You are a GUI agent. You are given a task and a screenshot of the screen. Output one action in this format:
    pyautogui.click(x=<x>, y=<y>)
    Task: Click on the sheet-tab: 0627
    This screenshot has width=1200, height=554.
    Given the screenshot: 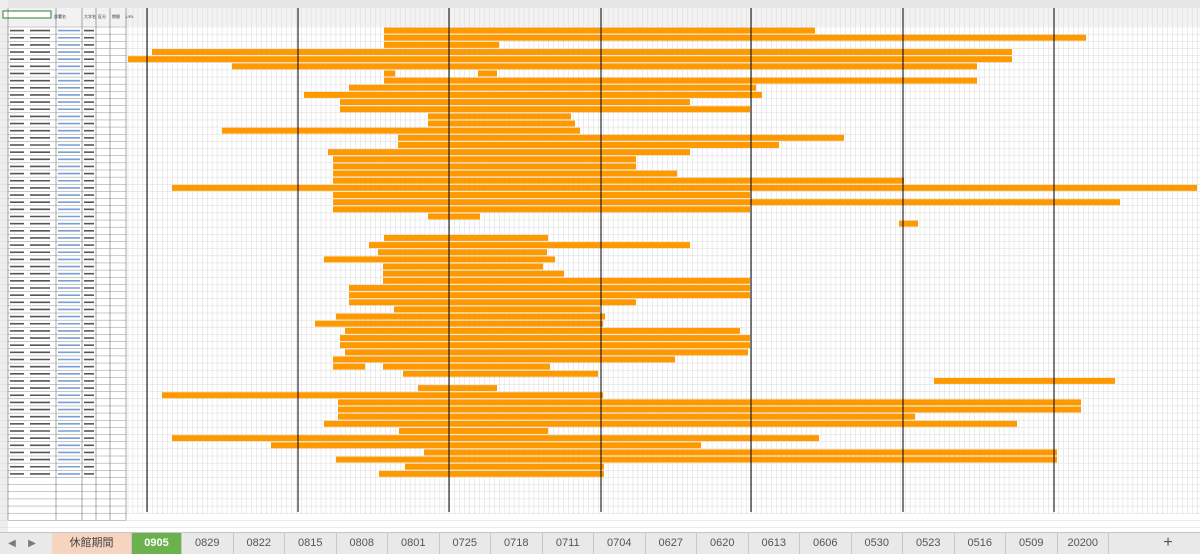 What is the action you would take?
    pyautogui.click(x=671, y=543)
    